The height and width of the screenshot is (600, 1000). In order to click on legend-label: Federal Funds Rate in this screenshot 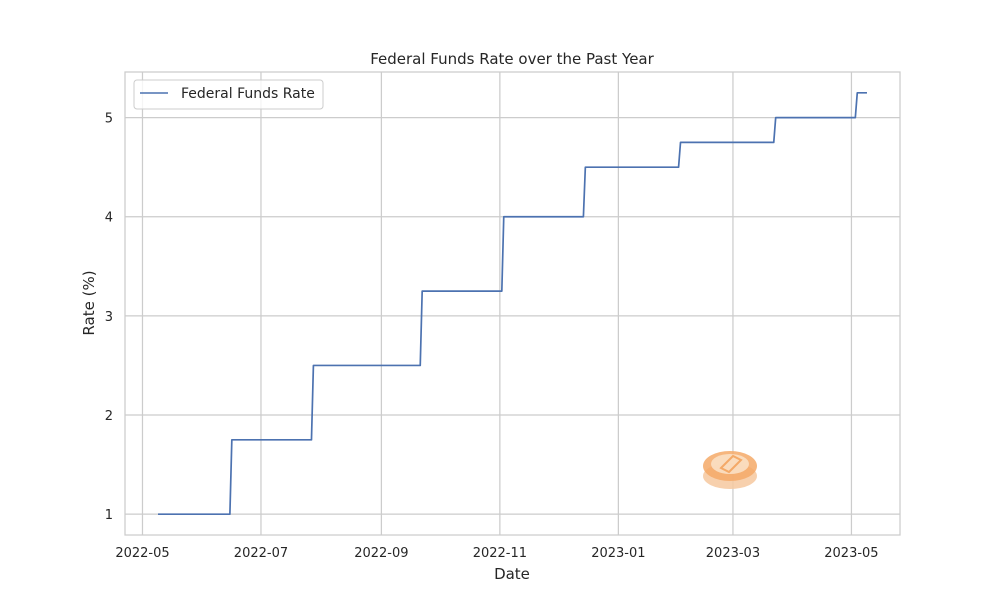, I will do `click(248, 94)`.